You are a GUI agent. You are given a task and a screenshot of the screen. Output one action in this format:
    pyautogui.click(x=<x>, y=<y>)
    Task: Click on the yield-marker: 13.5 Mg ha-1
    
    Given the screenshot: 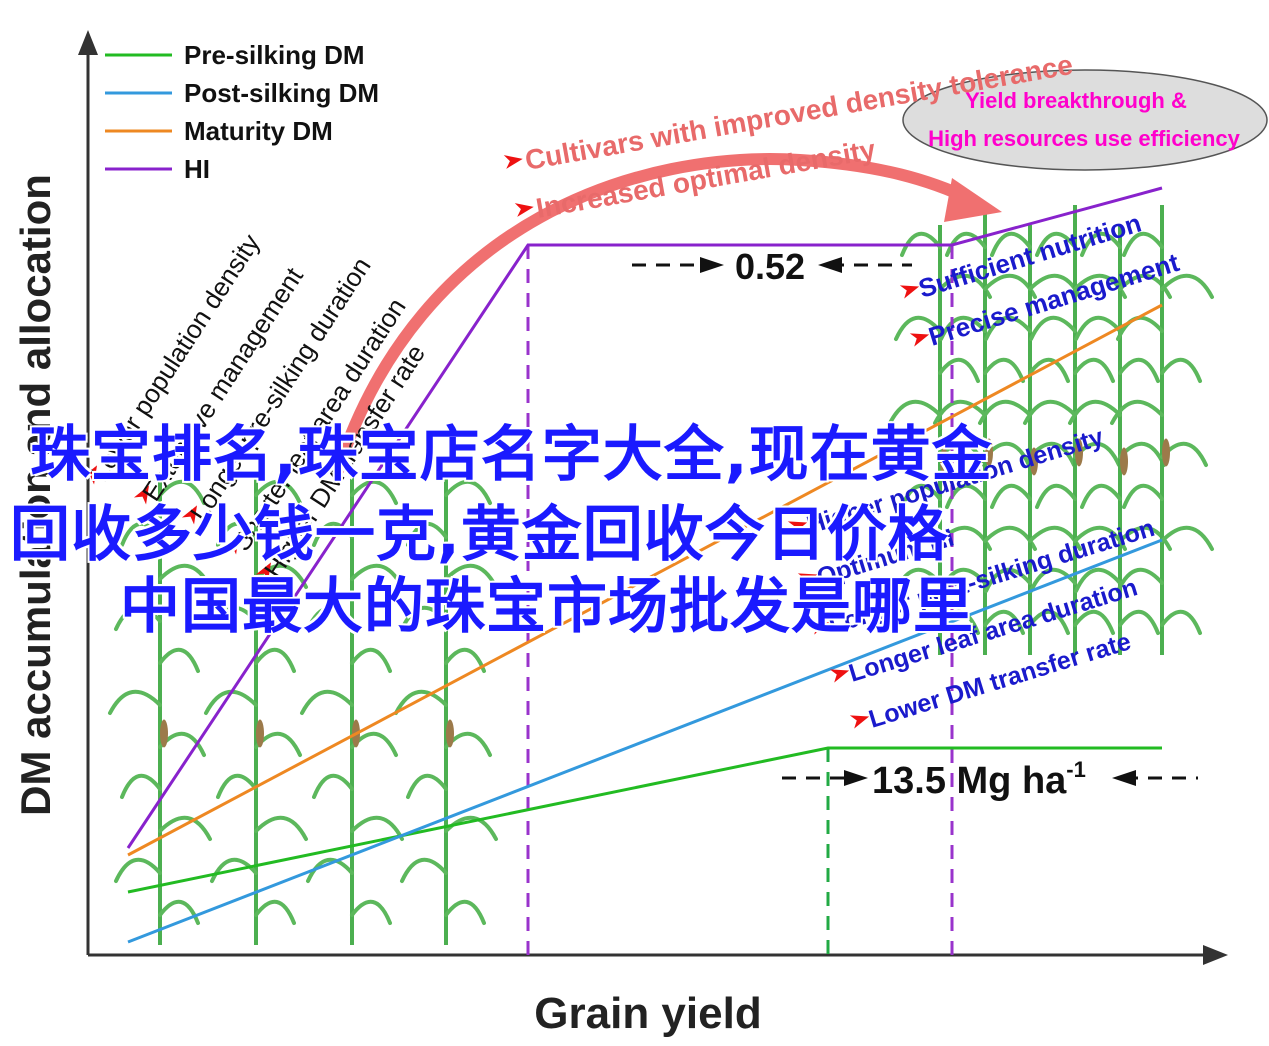 What is the action you would take?
    pyautogui.click(x=990, y=779)
    